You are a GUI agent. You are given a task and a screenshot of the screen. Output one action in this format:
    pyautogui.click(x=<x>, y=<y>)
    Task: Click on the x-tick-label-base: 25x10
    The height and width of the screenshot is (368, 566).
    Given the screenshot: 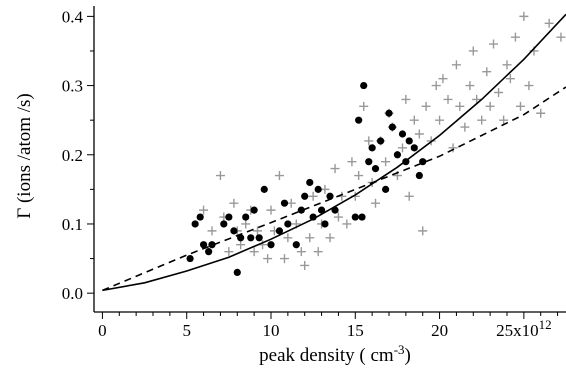 What is the action you would take?
    pyautogui.click(x=517, y=330)
    